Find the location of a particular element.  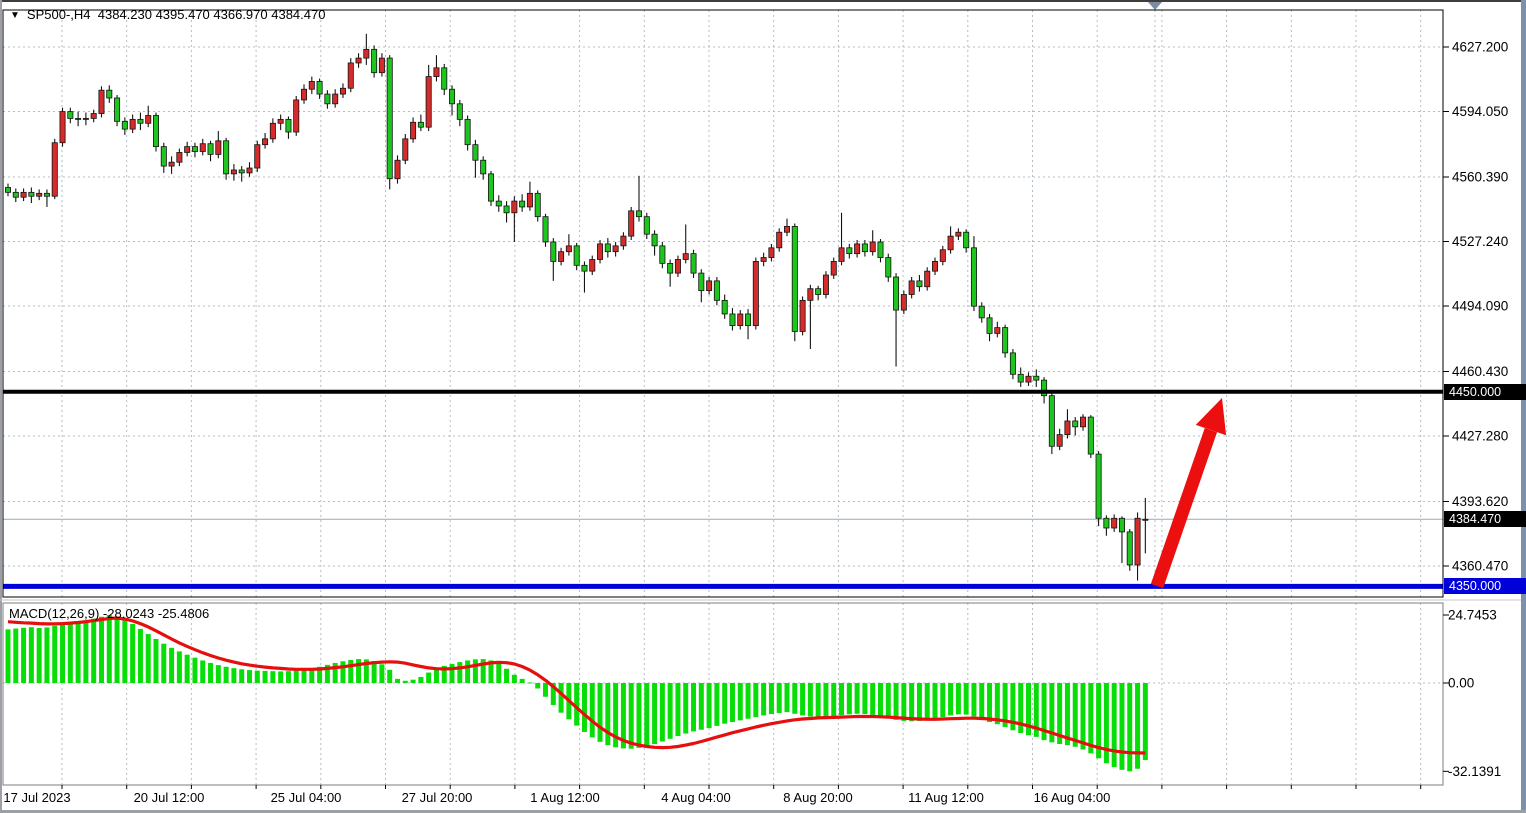

window-right-edge is located at coordinates (1523, 406).